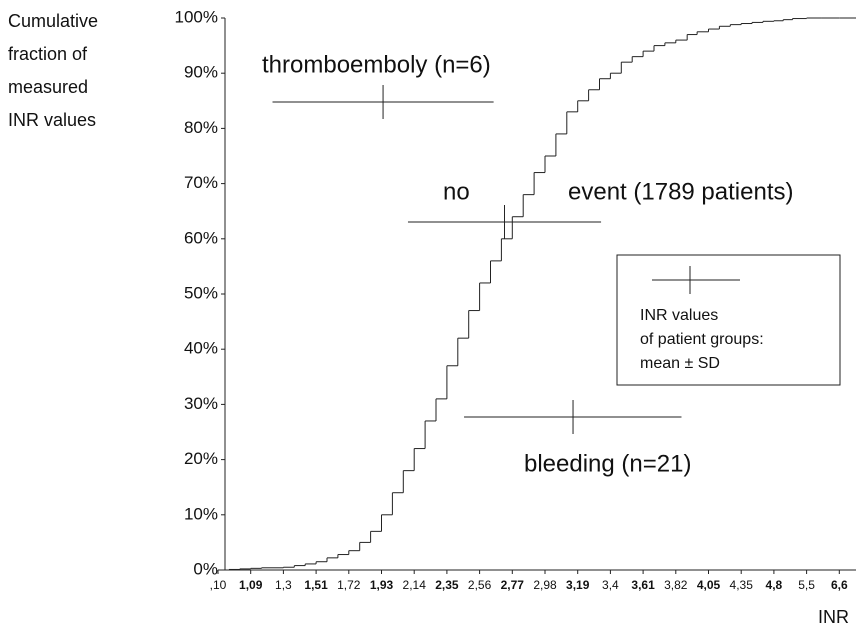  Describe the element at coordinates (196, 16) in the screenshot. I see `y-tick-label: 100%` at that location.